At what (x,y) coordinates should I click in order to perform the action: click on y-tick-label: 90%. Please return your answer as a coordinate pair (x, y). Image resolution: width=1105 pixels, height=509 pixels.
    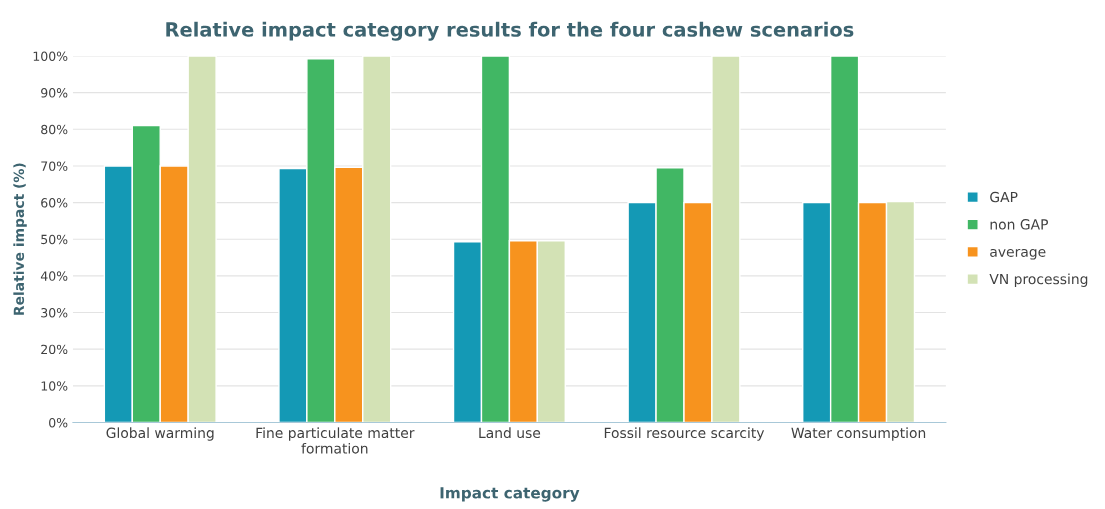
    Looking at the image, I should click on (54, 93).